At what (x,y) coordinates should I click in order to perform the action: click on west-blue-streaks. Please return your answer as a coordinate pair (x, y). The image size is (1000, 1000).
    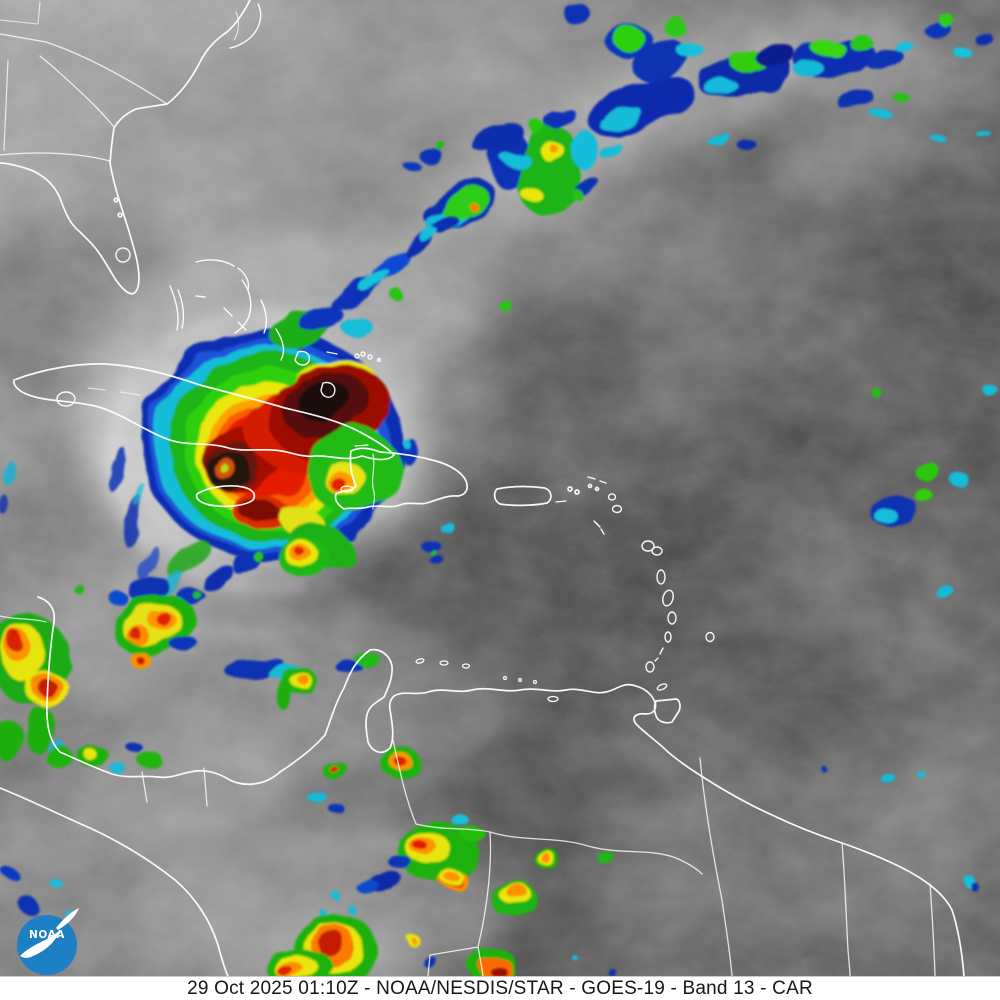
    Looking at the image, I should click on (106, 523).